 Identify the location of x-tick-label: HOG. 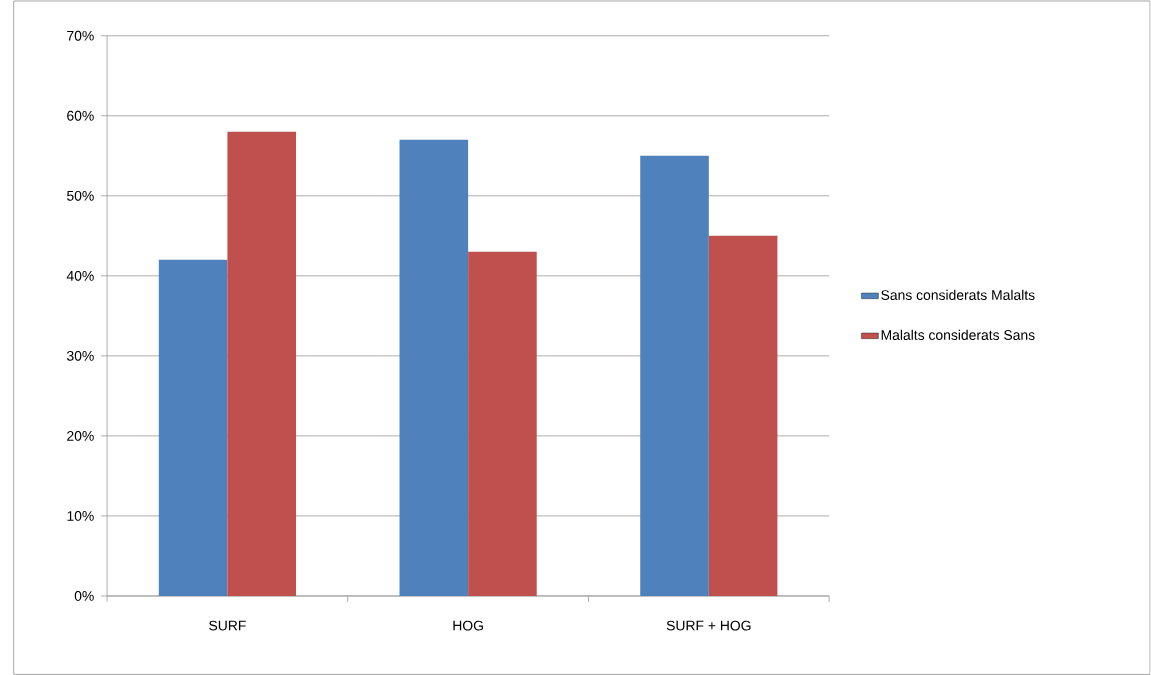
(468, 625).